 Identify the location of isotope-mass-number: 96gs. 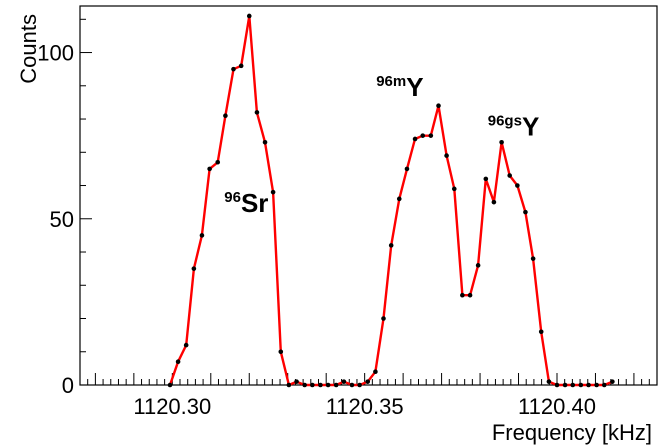
(505, 121).